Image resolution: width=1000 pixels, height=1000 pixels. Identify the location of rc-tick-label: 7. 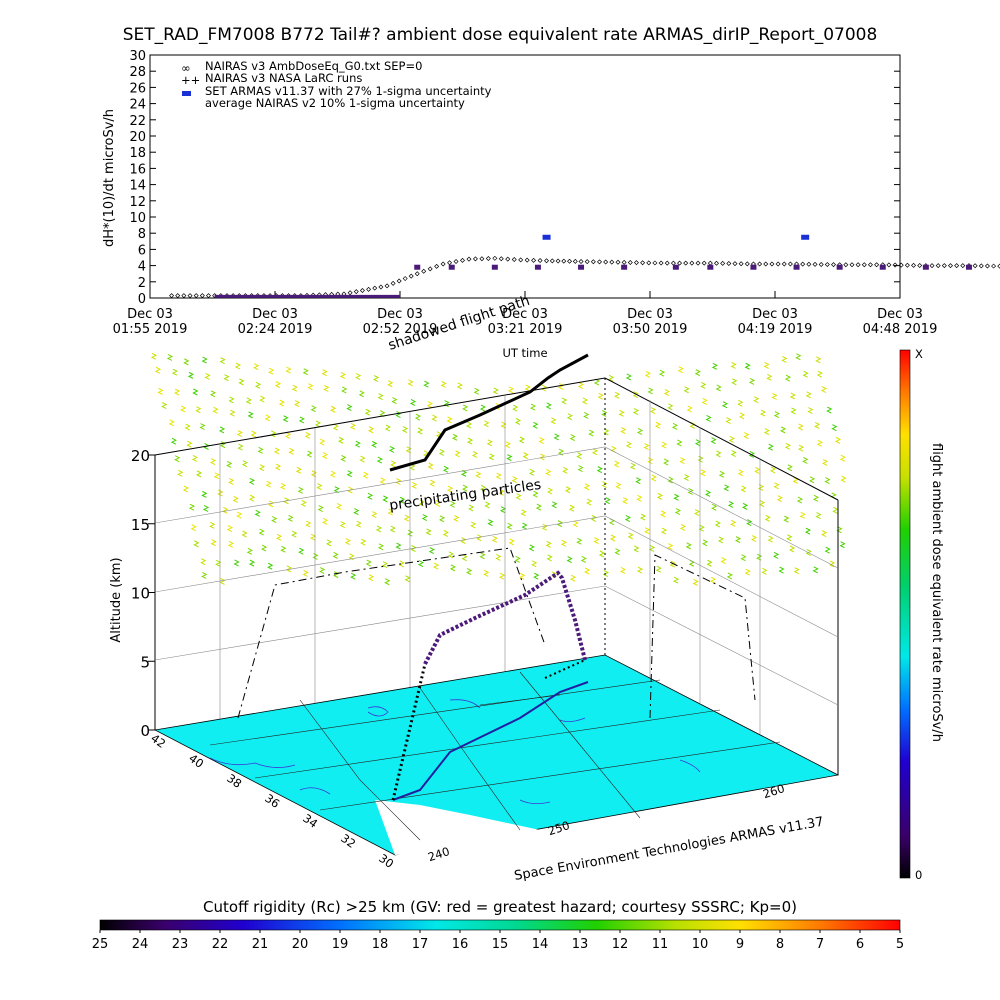
(820, 944).